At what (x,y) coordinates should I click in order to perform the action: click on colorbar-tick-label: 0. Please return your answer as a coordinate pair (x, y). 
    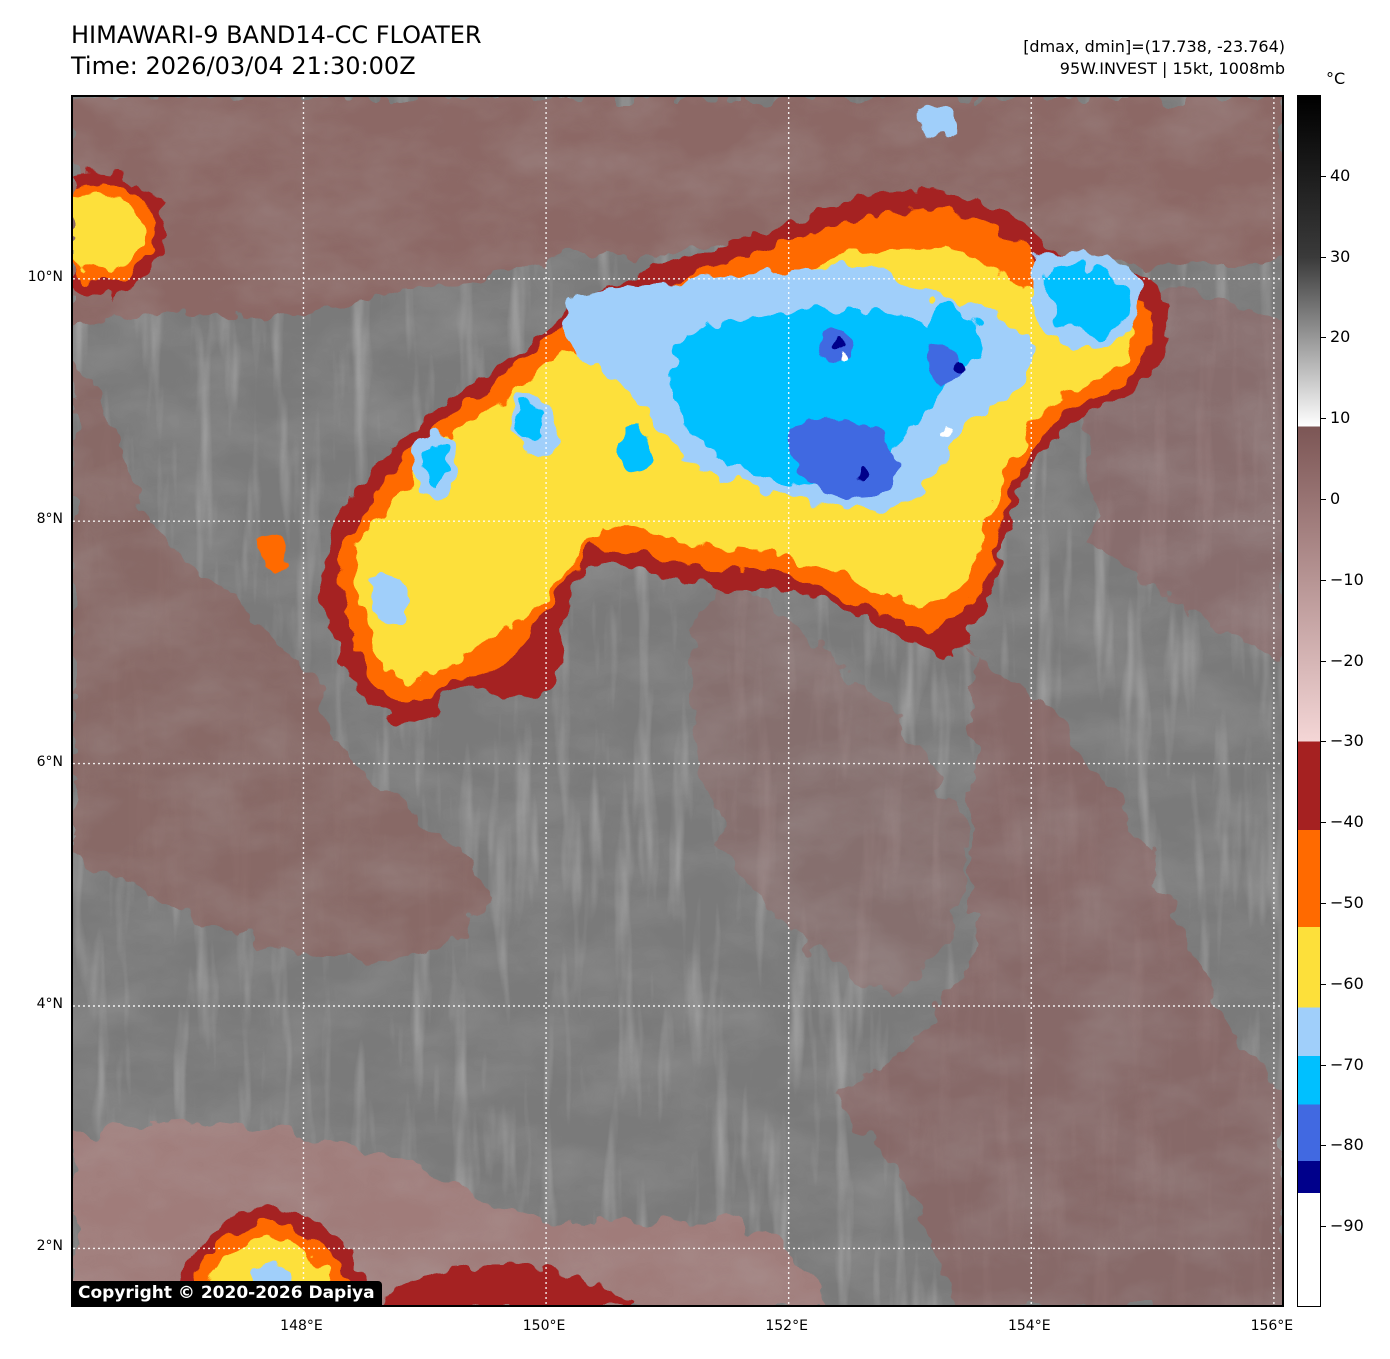
    Looking at the image, I should click on (1335, 498).